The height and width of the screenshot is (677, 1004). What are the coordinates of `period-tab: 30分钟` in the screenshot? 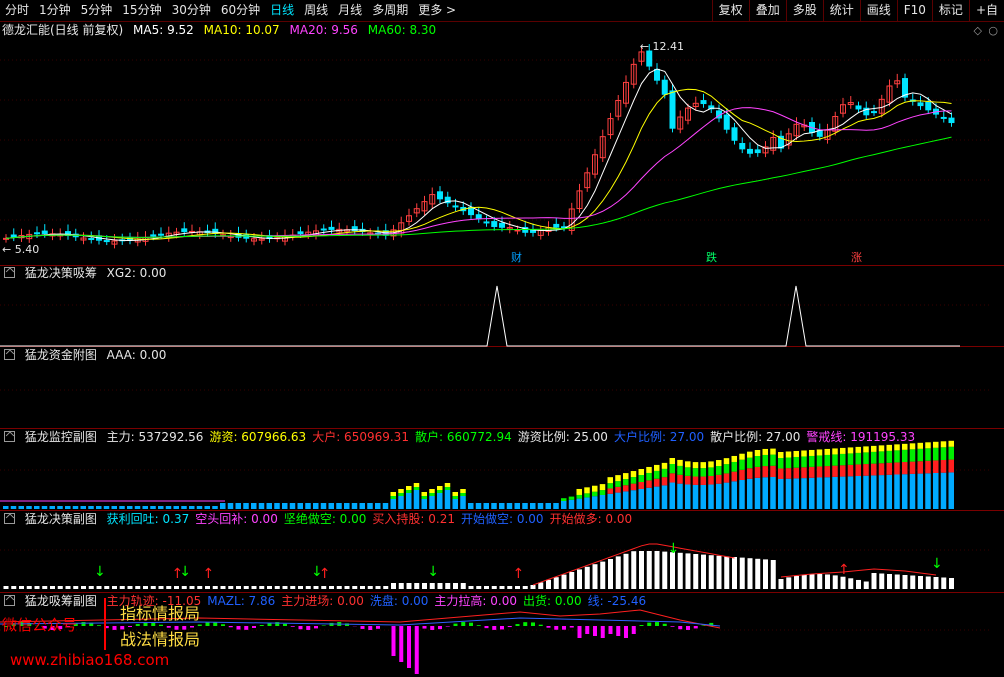 It's located at (191, 10).